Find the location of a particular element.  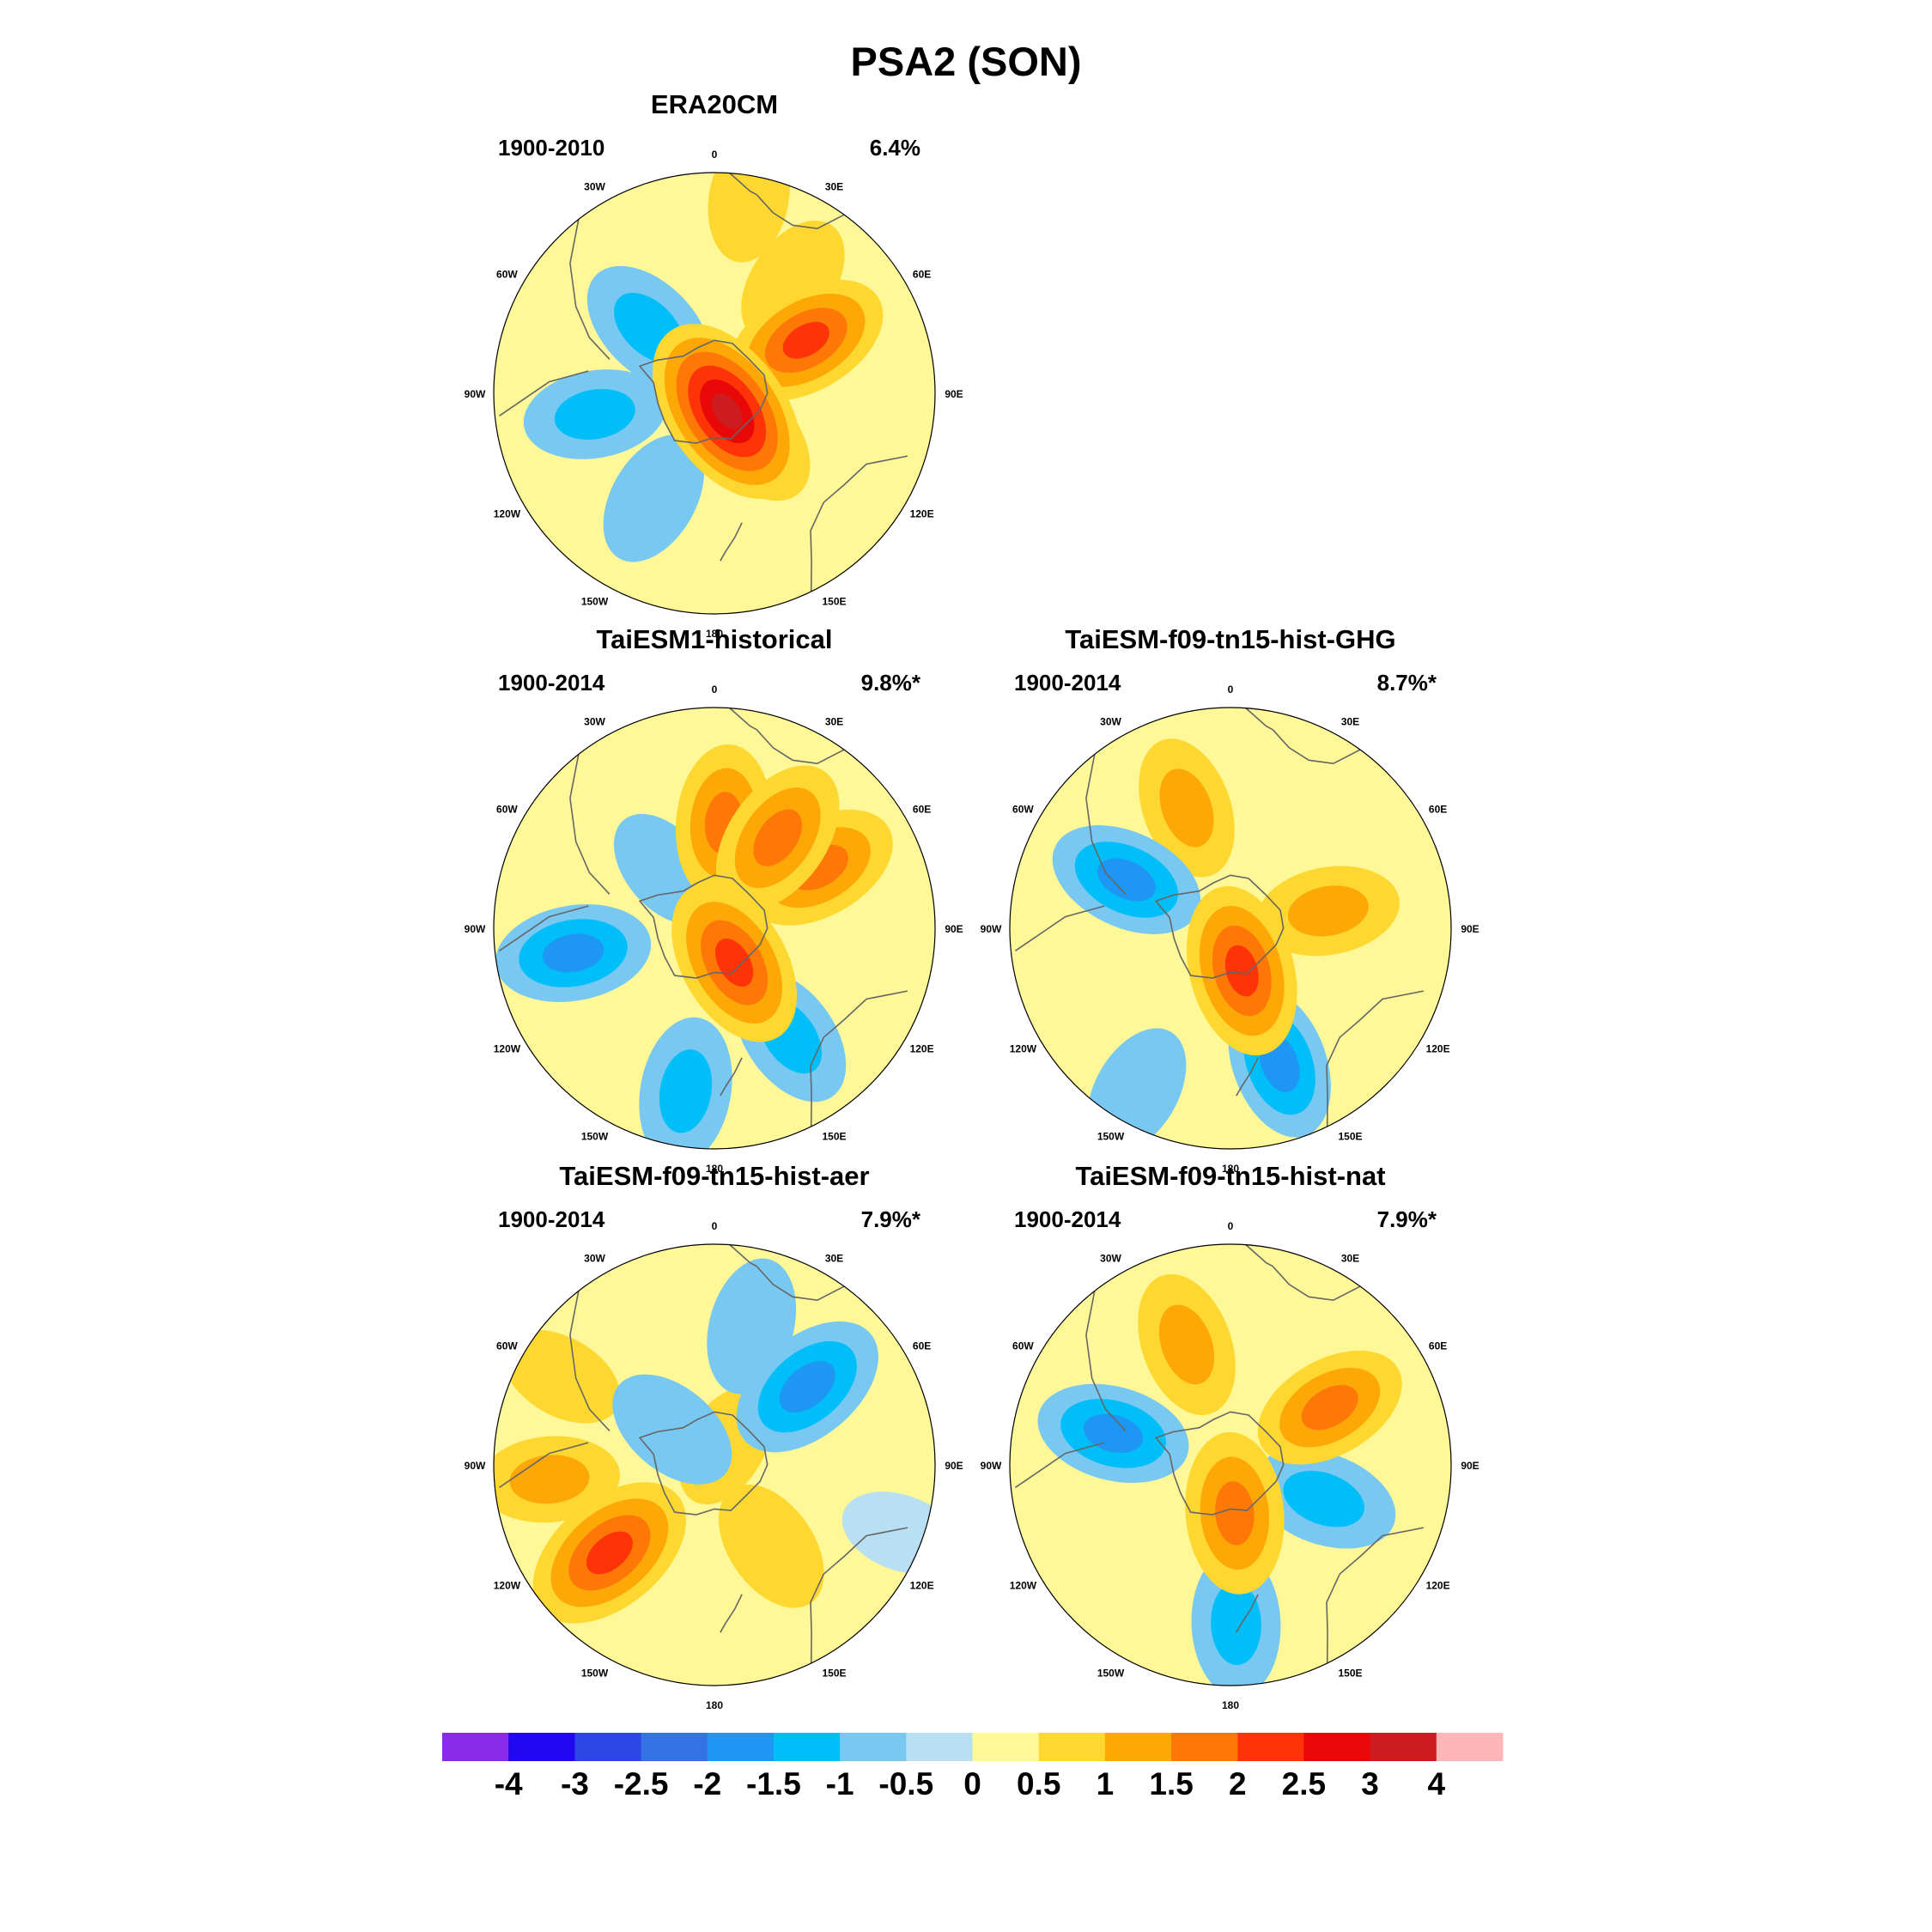

panel-variance: 7.9%* is located at coordinates (1407, 1219).